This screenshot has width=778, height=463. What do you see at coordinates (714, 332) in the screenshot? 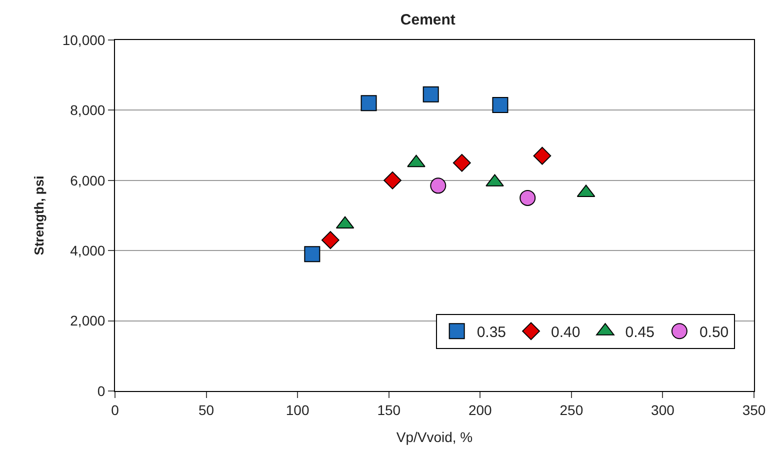
I see `legend-label: 0.50` at bounding box center [714, 332].